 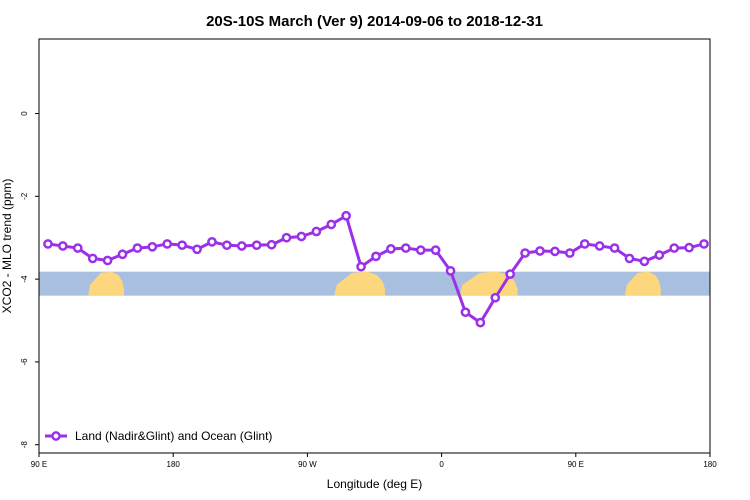 I want to click on x-tick-label: 90 W, so click(x=307, y=464).